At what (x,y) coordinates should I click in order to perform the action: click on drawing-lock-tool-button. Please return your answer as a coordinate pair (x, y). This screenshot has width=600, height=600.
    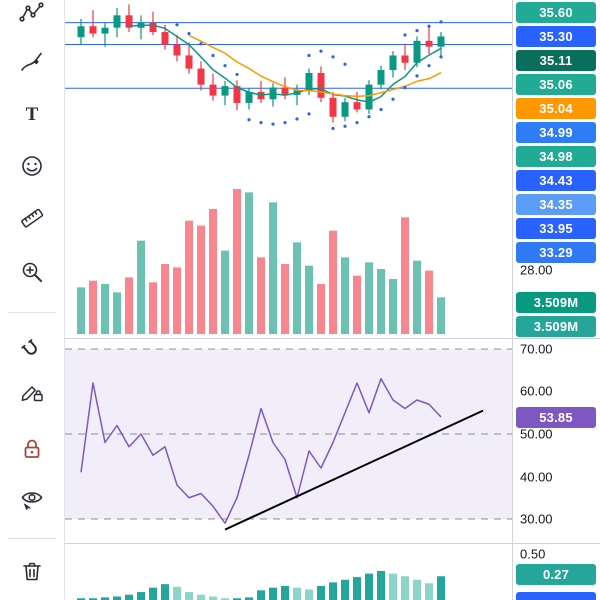
    Looking at the image, I should click on (32, 392).